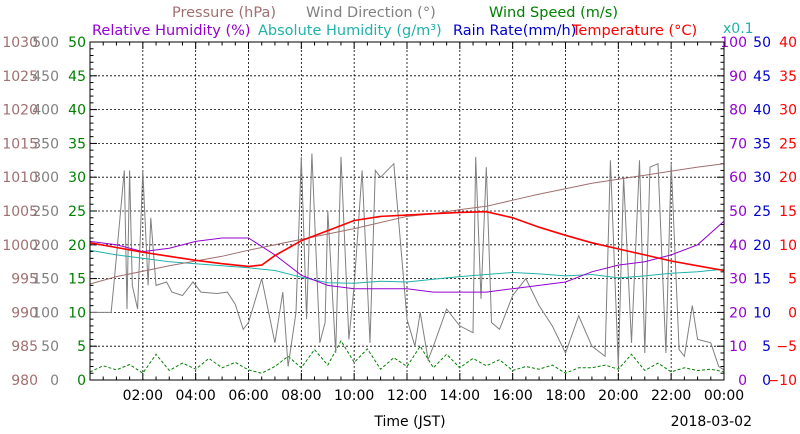 Image resolution: width=800 pixels, height=434 pixels. Describe the element at coordinates (407, 241) in the screenshot. I see `series-temperature-c` at that location.